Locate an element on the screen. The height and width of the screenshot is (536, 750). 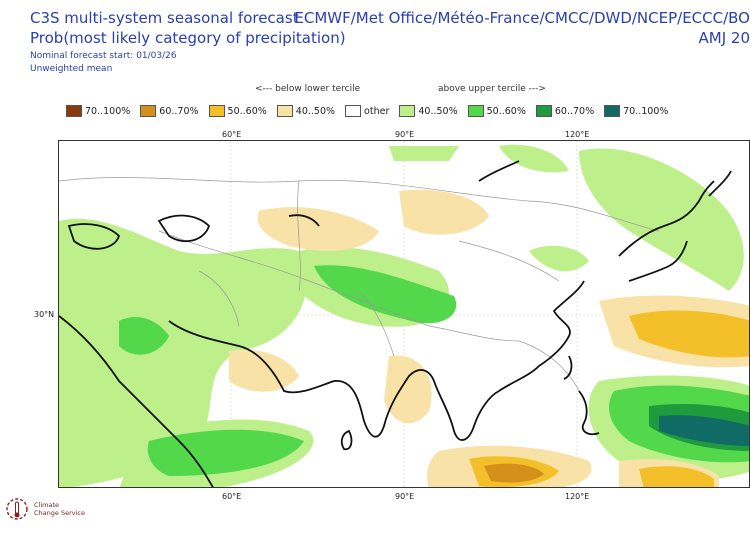
legend-label: other is located at coordinates (377, 111).